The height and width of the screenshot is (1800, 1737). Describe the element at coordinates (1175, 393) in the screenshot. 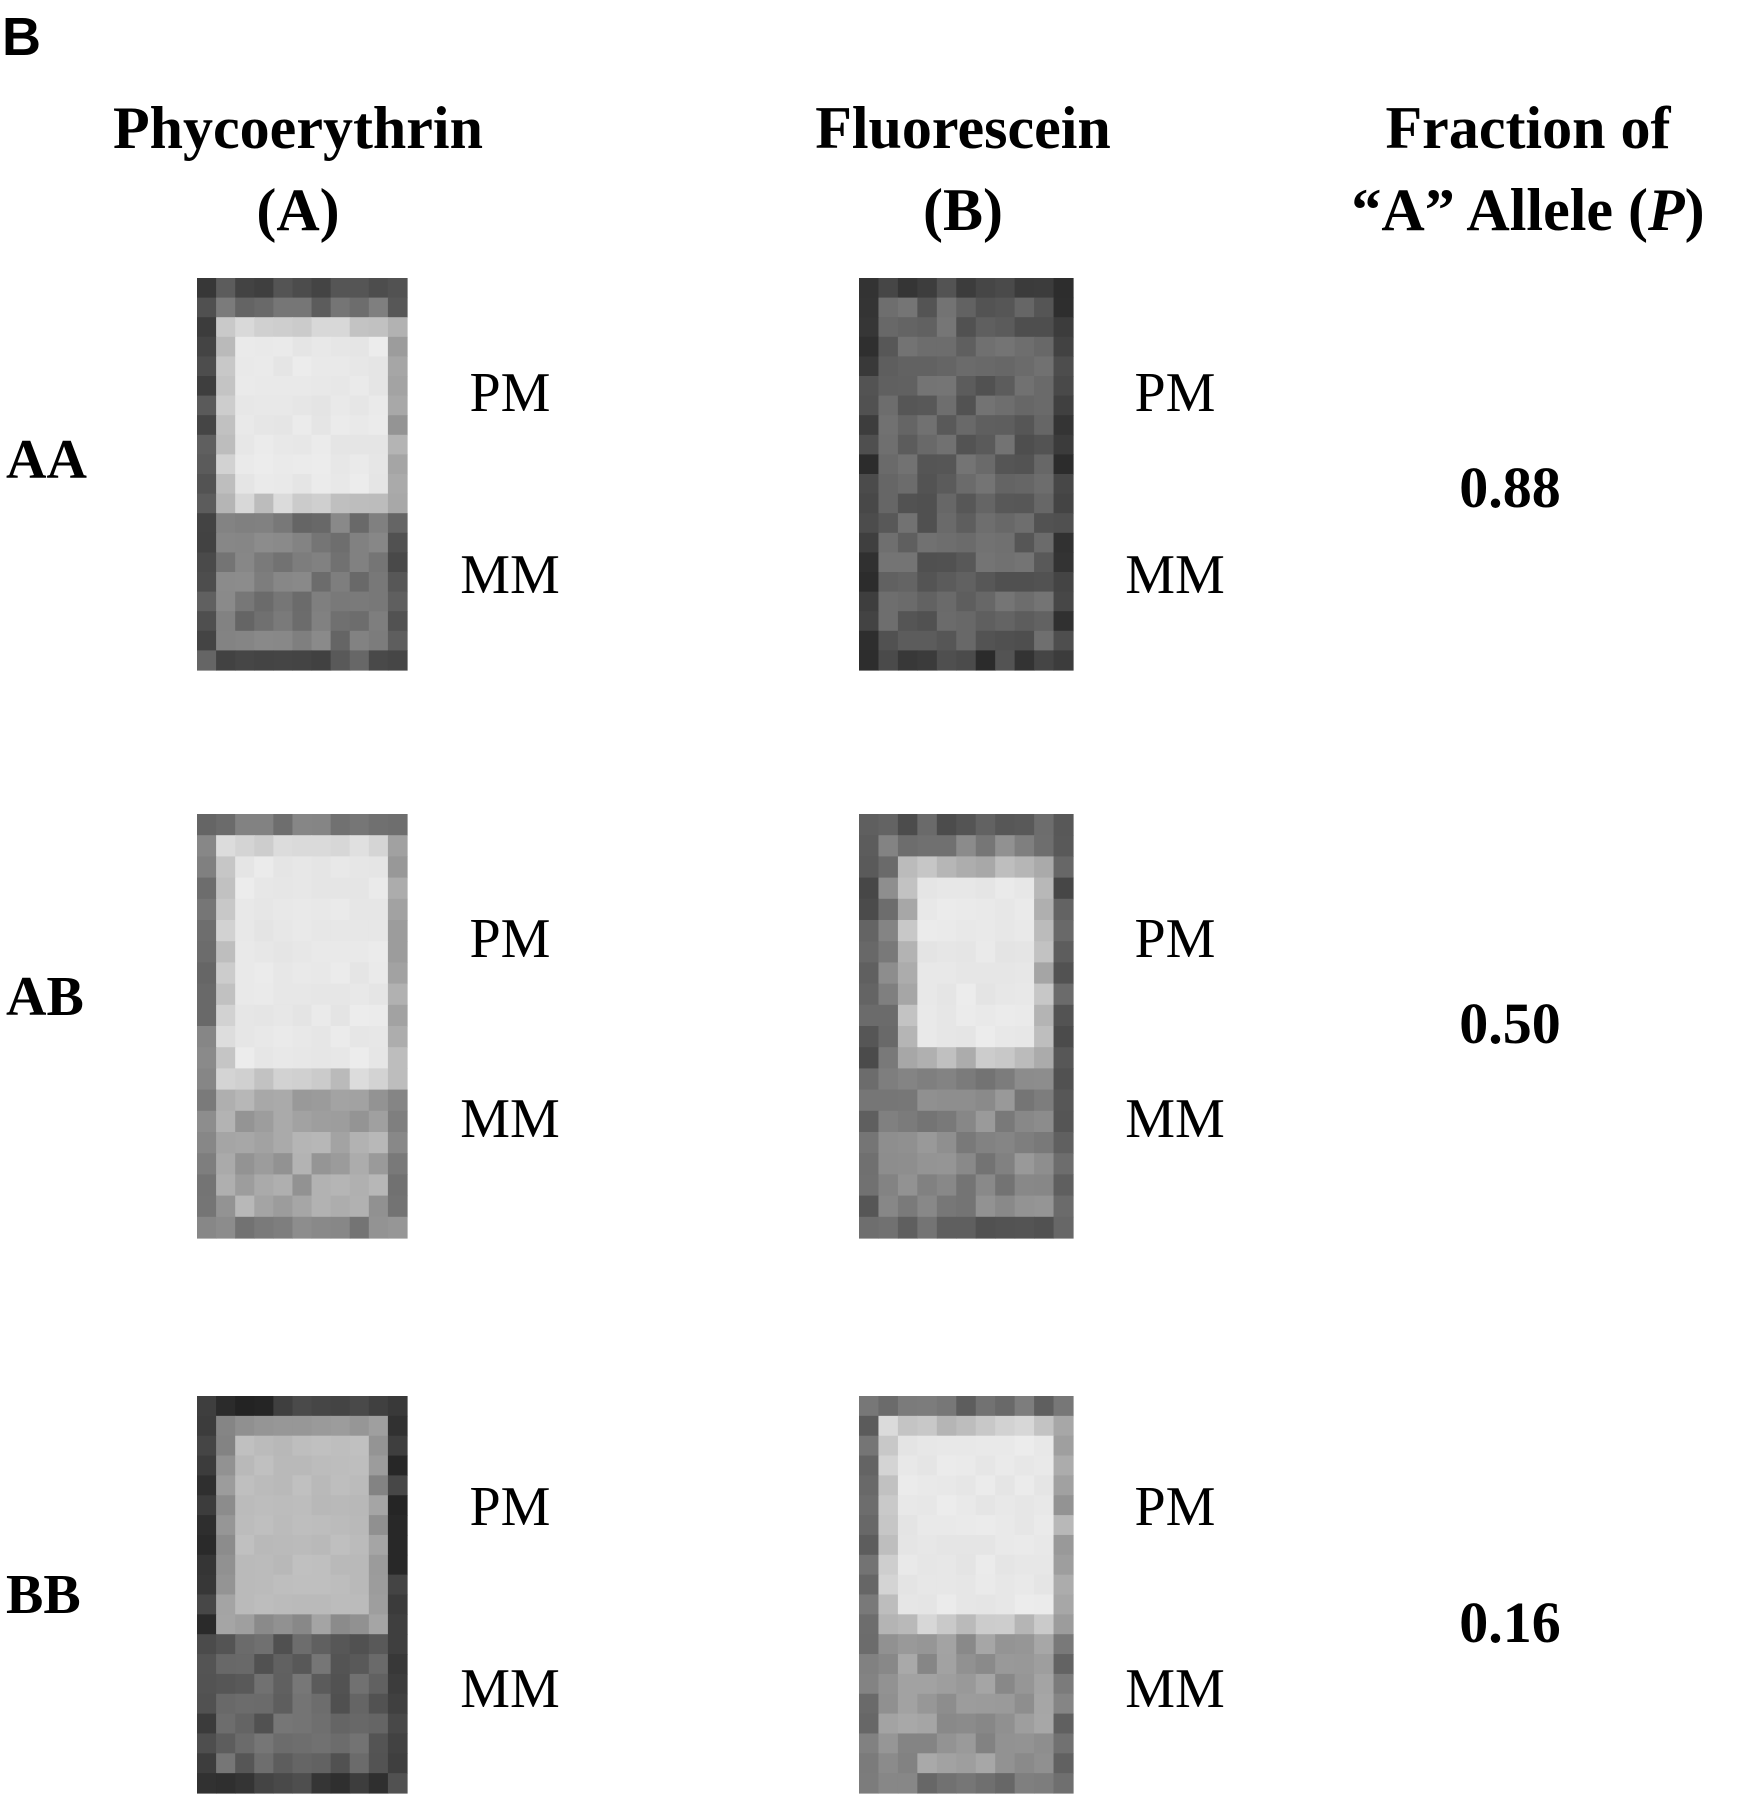

I see `probe-label: PM` at that location.